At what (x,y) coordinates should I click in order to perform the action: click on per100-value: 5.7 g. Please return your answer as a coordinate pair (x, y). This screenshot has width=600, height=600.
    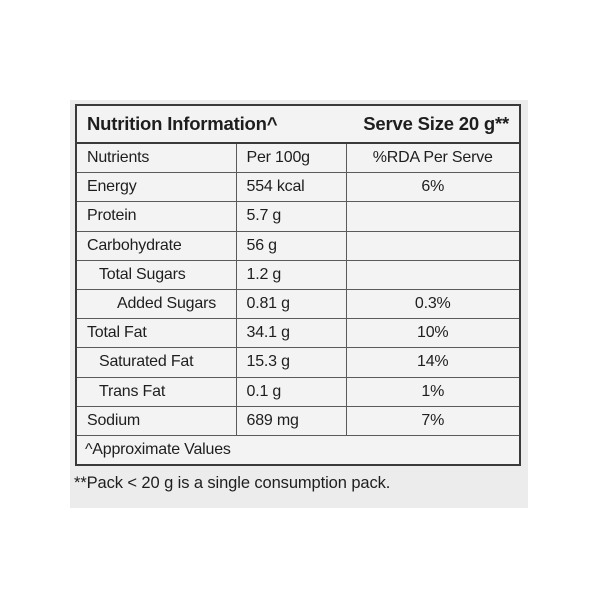
    Looking at the image, I should click on (291, 216).